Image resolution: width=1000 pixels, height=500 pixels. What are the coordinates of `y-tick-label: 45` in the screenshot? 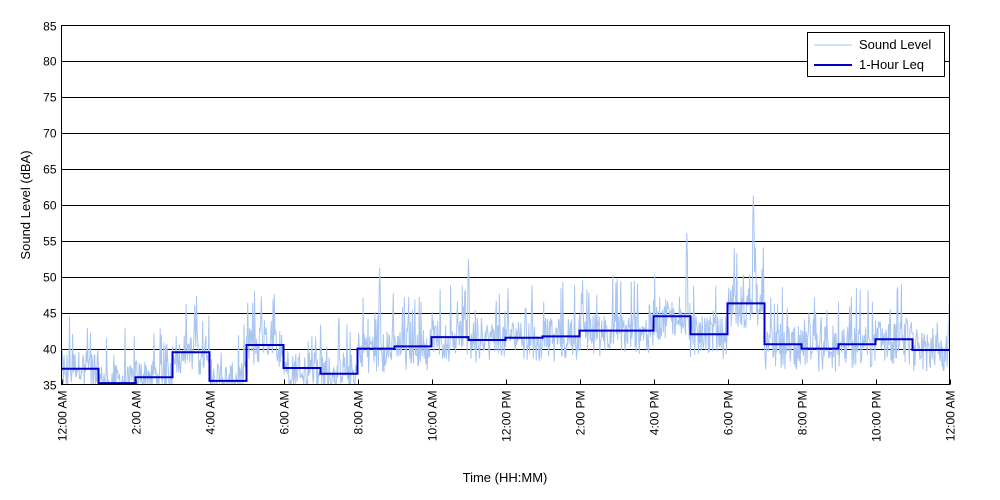 It's located at (50, 314).